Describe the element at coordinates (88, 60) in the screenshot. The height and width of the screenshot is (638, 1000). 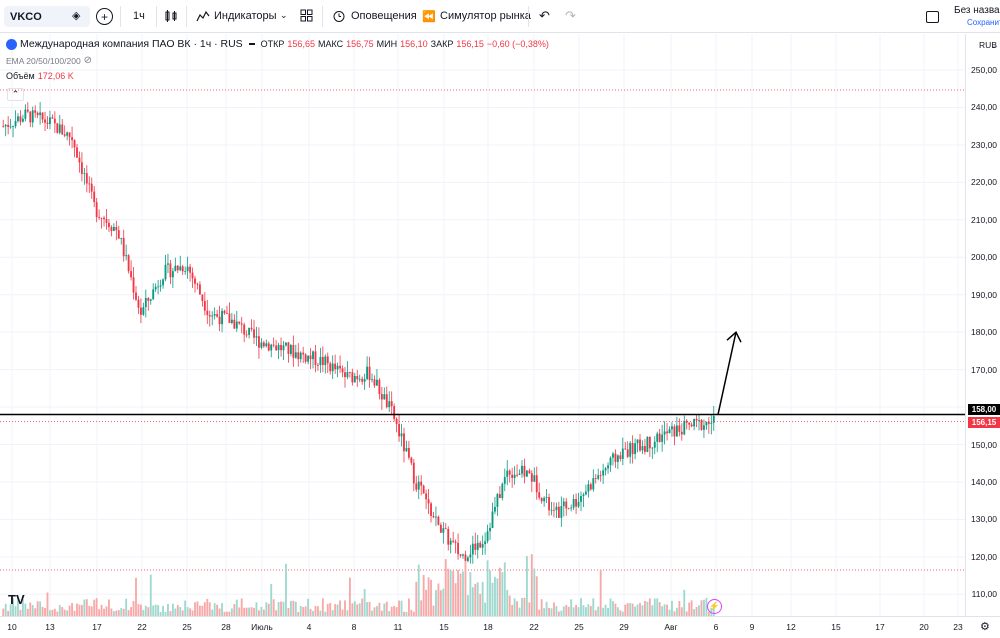
I see `eye-hidden-icon: ⊘` at that location.